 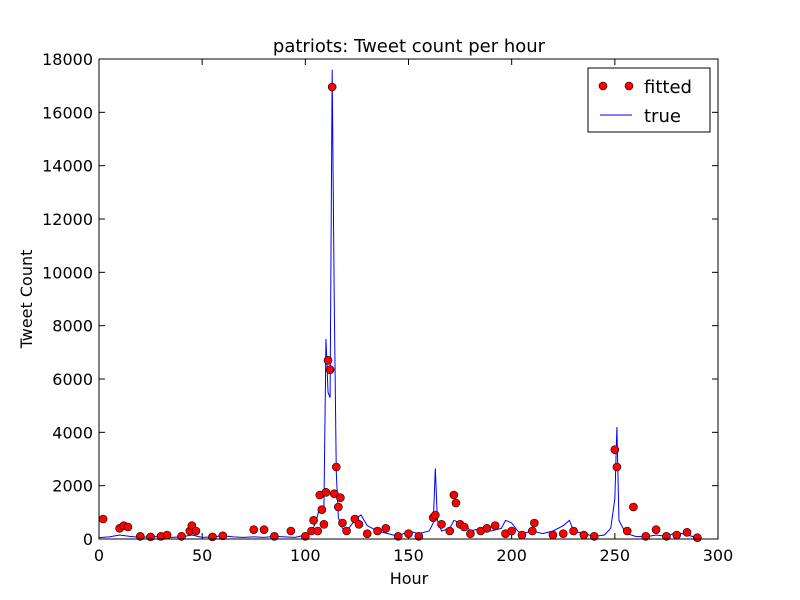 I want to click on y-tick-label: 0, so click(x=88, y=539).